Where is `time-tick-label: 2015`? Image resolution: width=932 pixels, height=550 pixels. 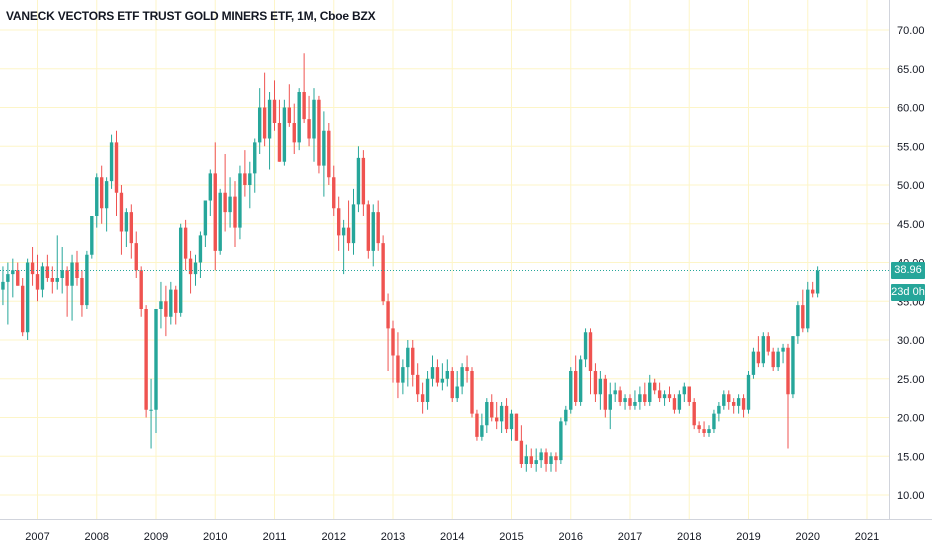
time-tick-label: 2015 is located at coordinates (511, 537).